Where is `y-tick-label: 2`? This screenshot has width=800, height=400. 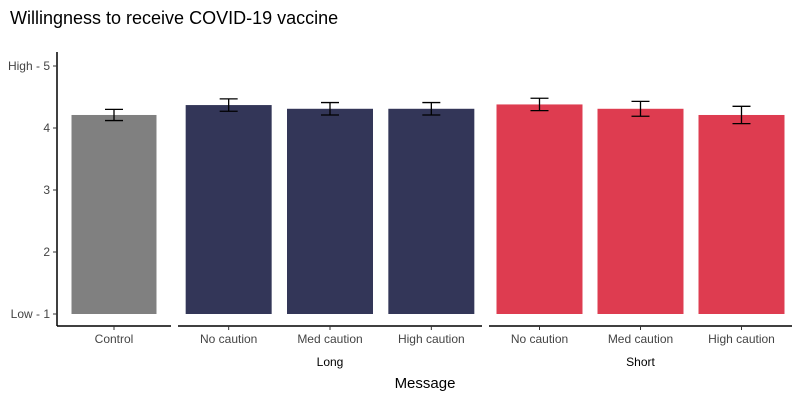
y-tick-label: 2 is located at coordinates (46, 252).